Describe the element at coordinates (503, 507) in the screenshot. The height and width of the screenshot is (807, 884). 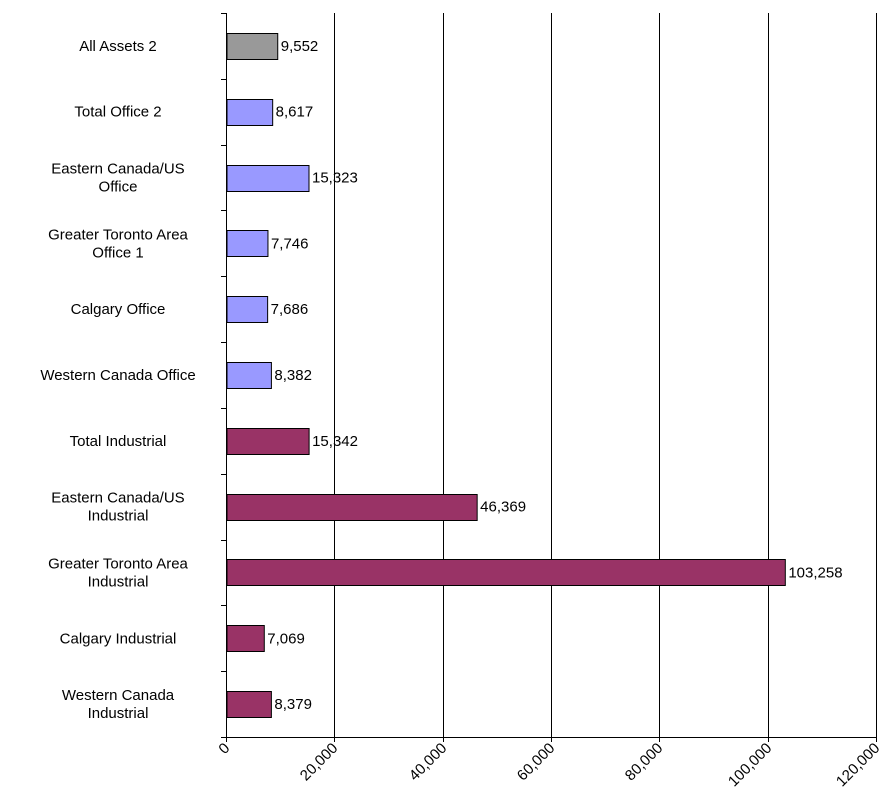
I see `value-label: 46,369` at that location.